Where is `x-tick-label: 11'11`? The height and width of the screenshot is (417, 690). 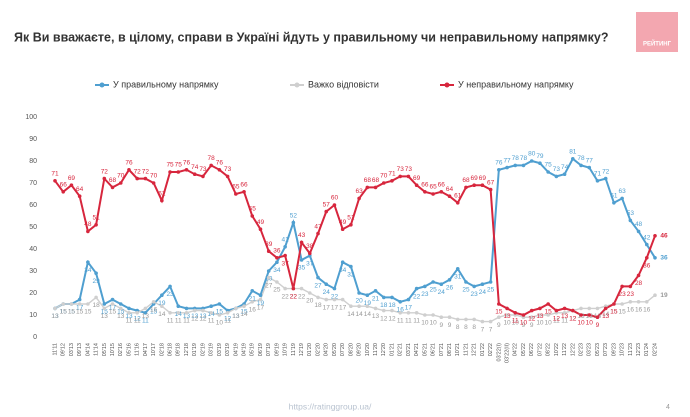 x-tick-label: 11'11 is located at coordinates (55, 349).